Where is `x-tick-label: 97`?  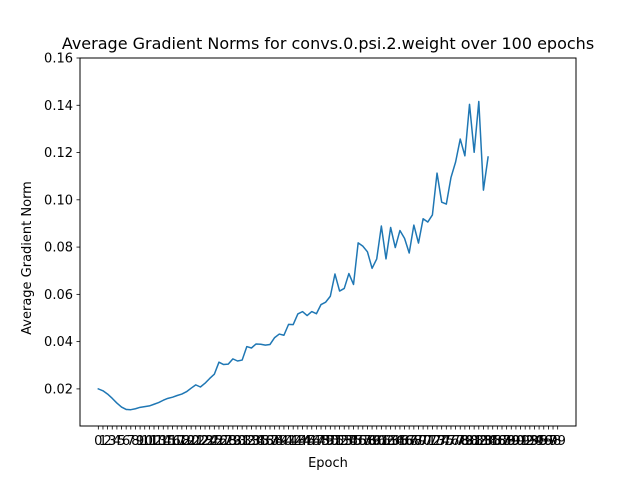
x-tick-label: 97 is located at coordinates (548, 441).